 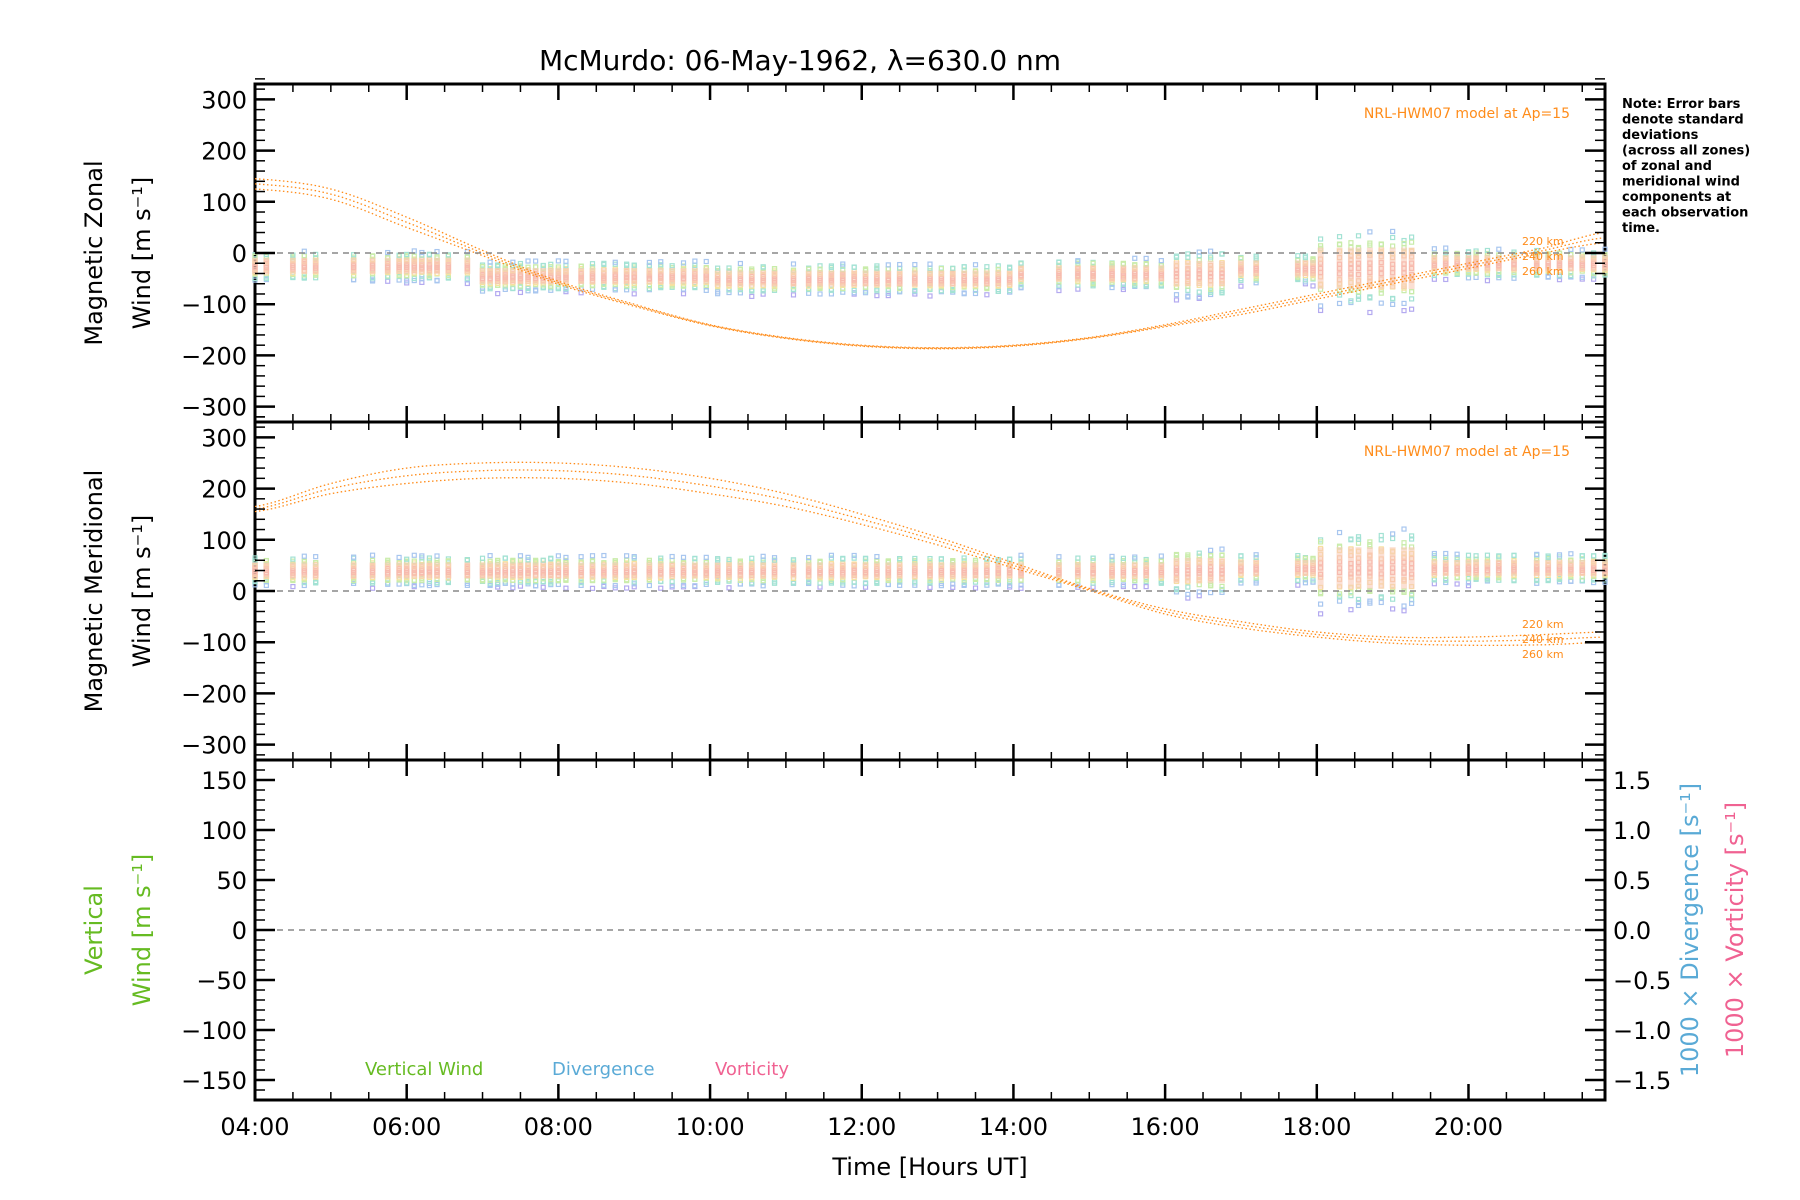 What do you see at coordinates (1543, 256) in the screenshot?
I see `zonal-alt-label-240: 240 km` at bounding box center [1543, 256].